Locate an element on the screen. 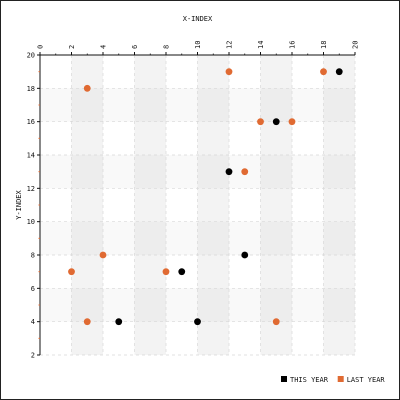  x-tick-label: 18 is located at coordinates (324, 45).